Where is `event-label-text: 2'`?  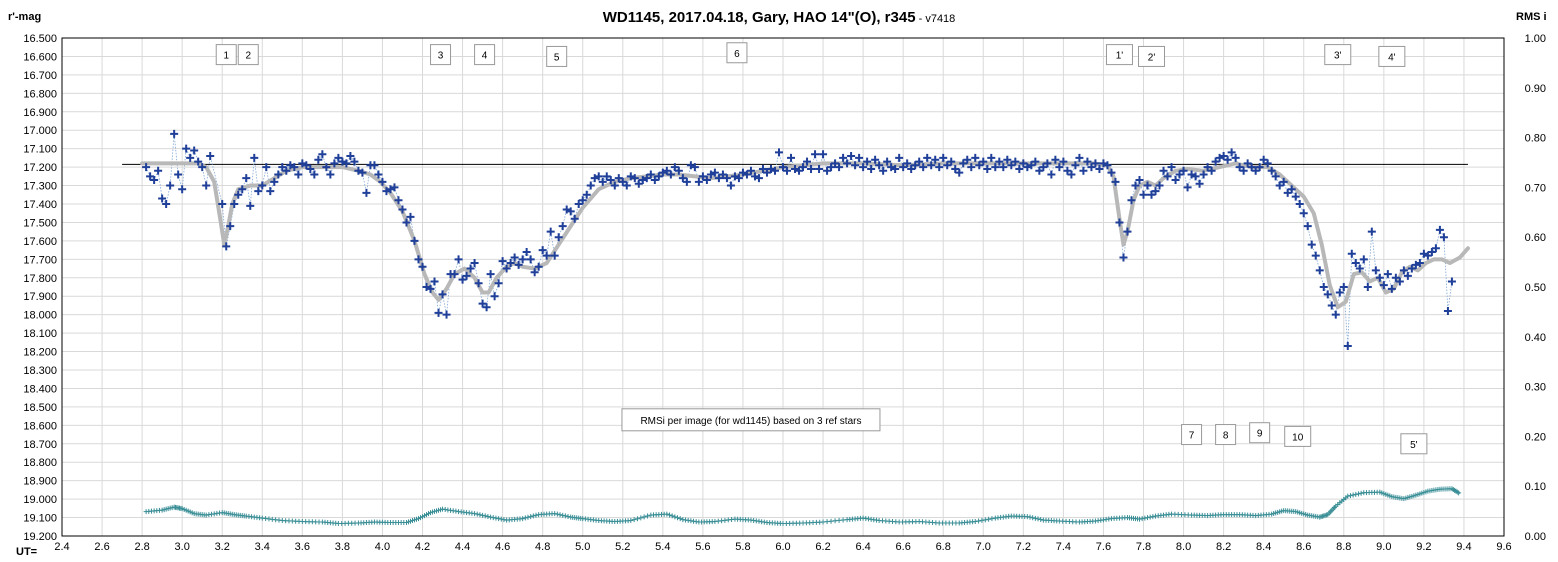 event-label-text: 2' is located at coordinates (1152, 57).